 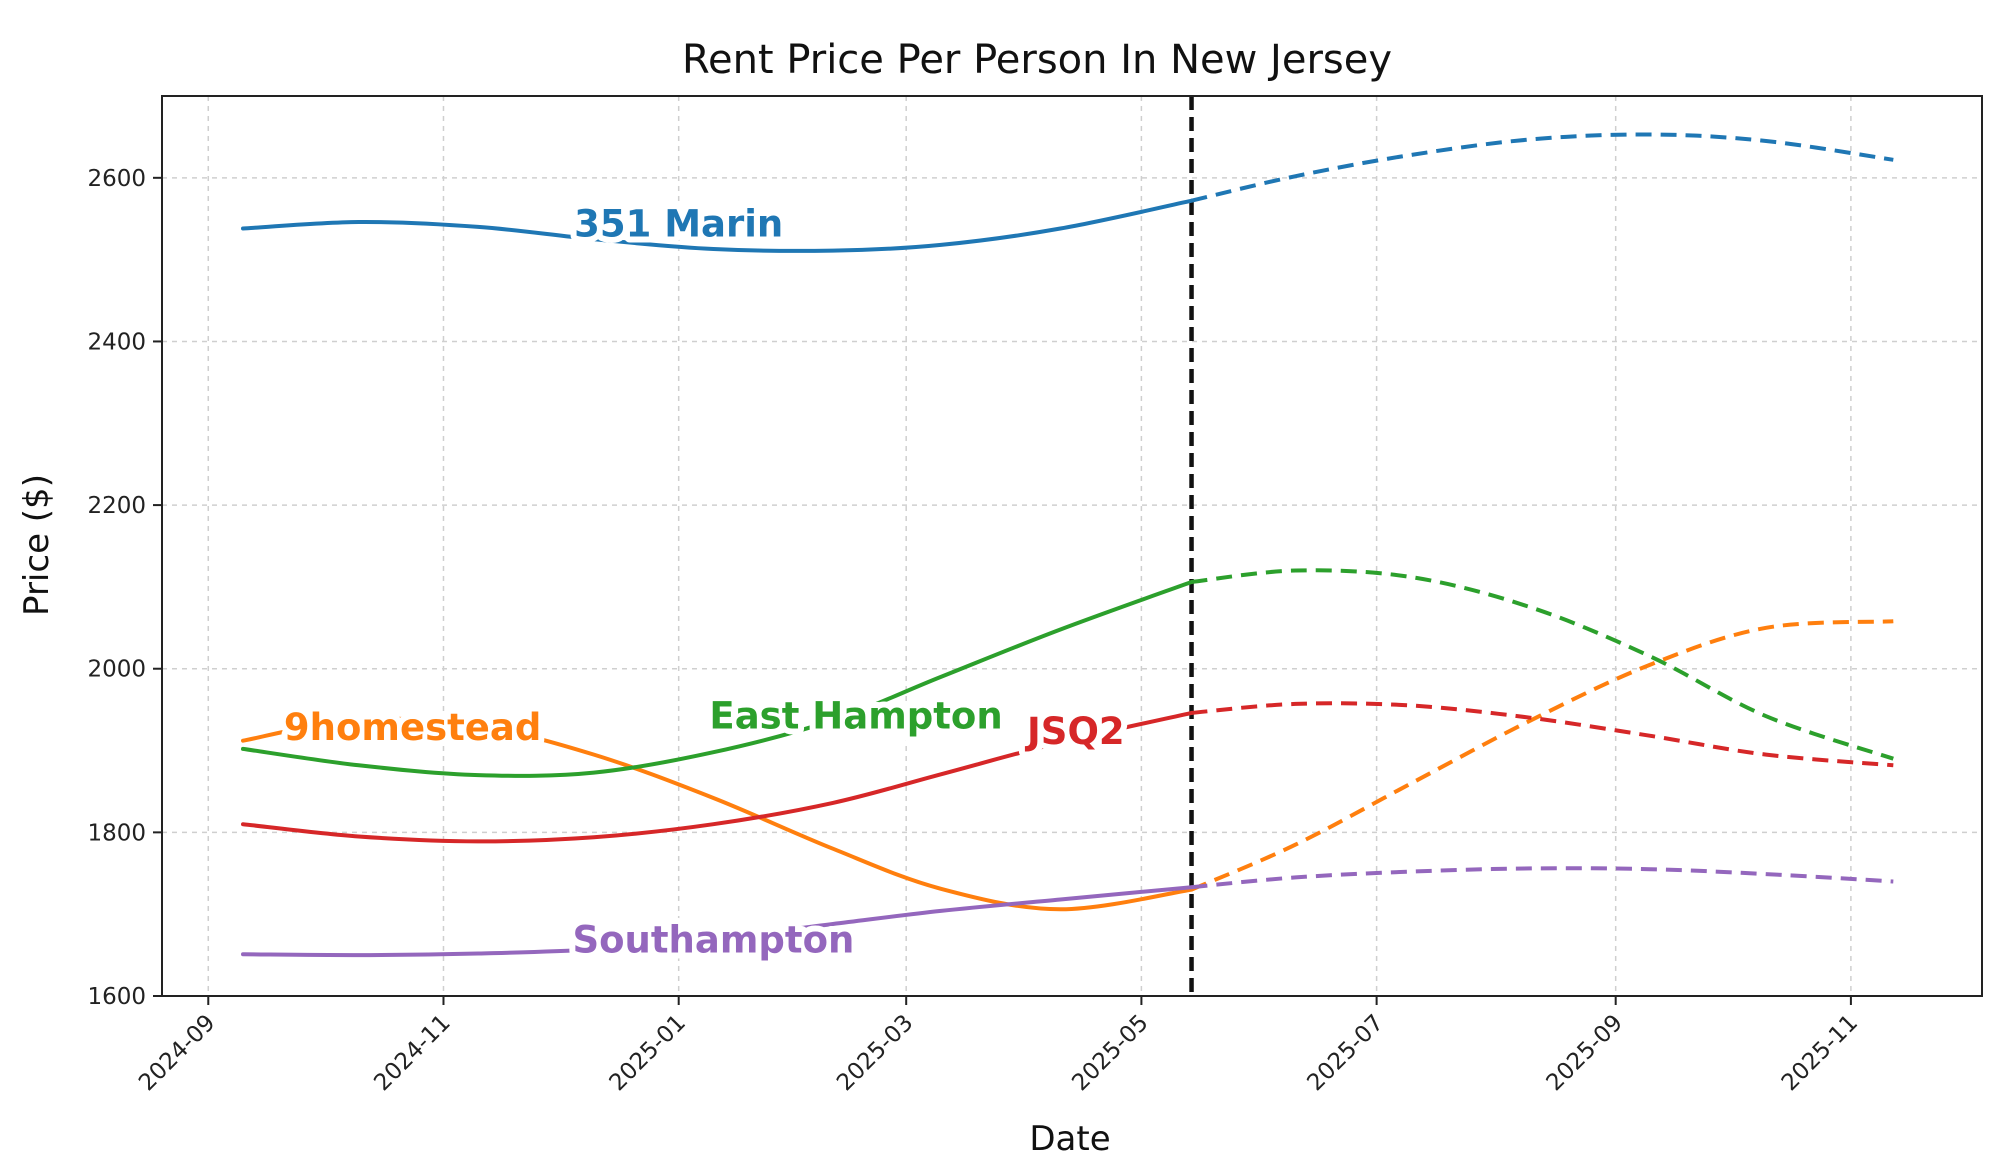 What do you see at coordinates (717, 679) in the screenshot?
I see `series-line-east-hampton` at bounding box center [717, 679].